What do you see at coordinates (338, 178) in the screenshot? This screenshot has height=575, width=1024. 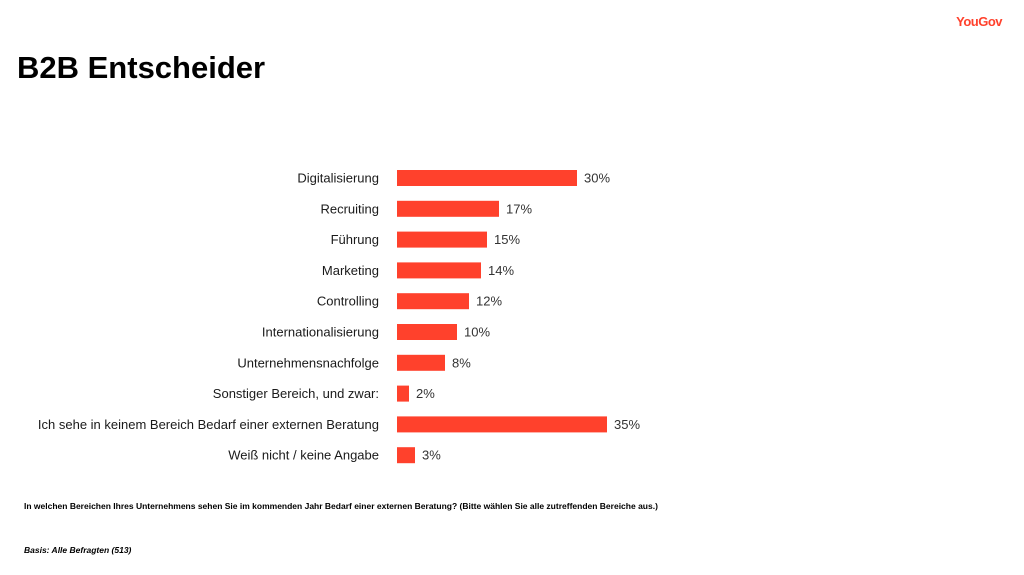 I see `category-label: Digitalisierung` at bounding box center [338, 178].